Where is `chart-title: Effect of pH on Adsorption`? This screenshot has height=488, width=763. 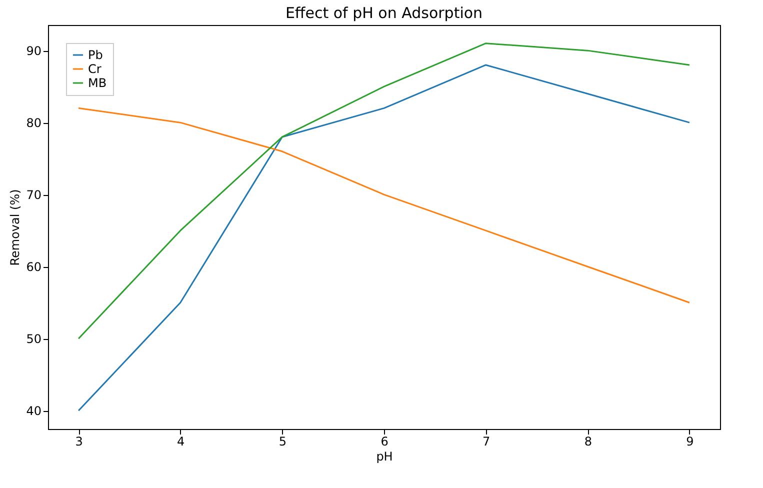 chart-title: Effect of pH on Adsorption is located at coordinates (384, 13).